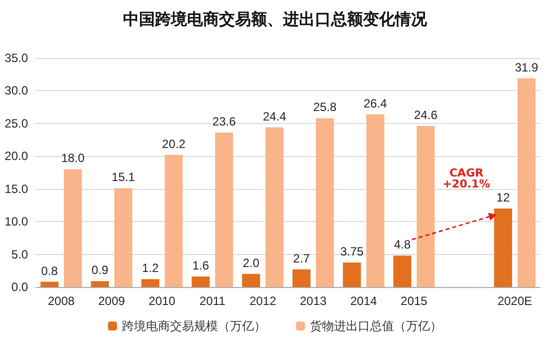  What do you see at coordinates (414, 301) in the screenshot?
I see `x-tick-label: 2015` at bounding box center [414, 301].